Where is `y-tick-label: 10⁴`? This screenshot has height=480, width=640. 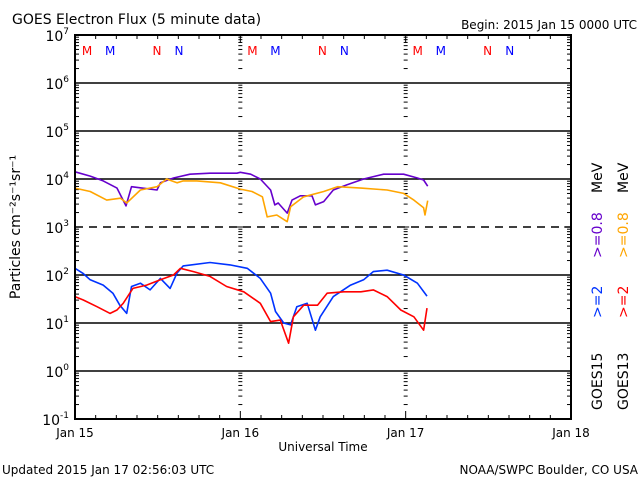
y-tick-label: 10⁴ is located at coordinates (57, 180).